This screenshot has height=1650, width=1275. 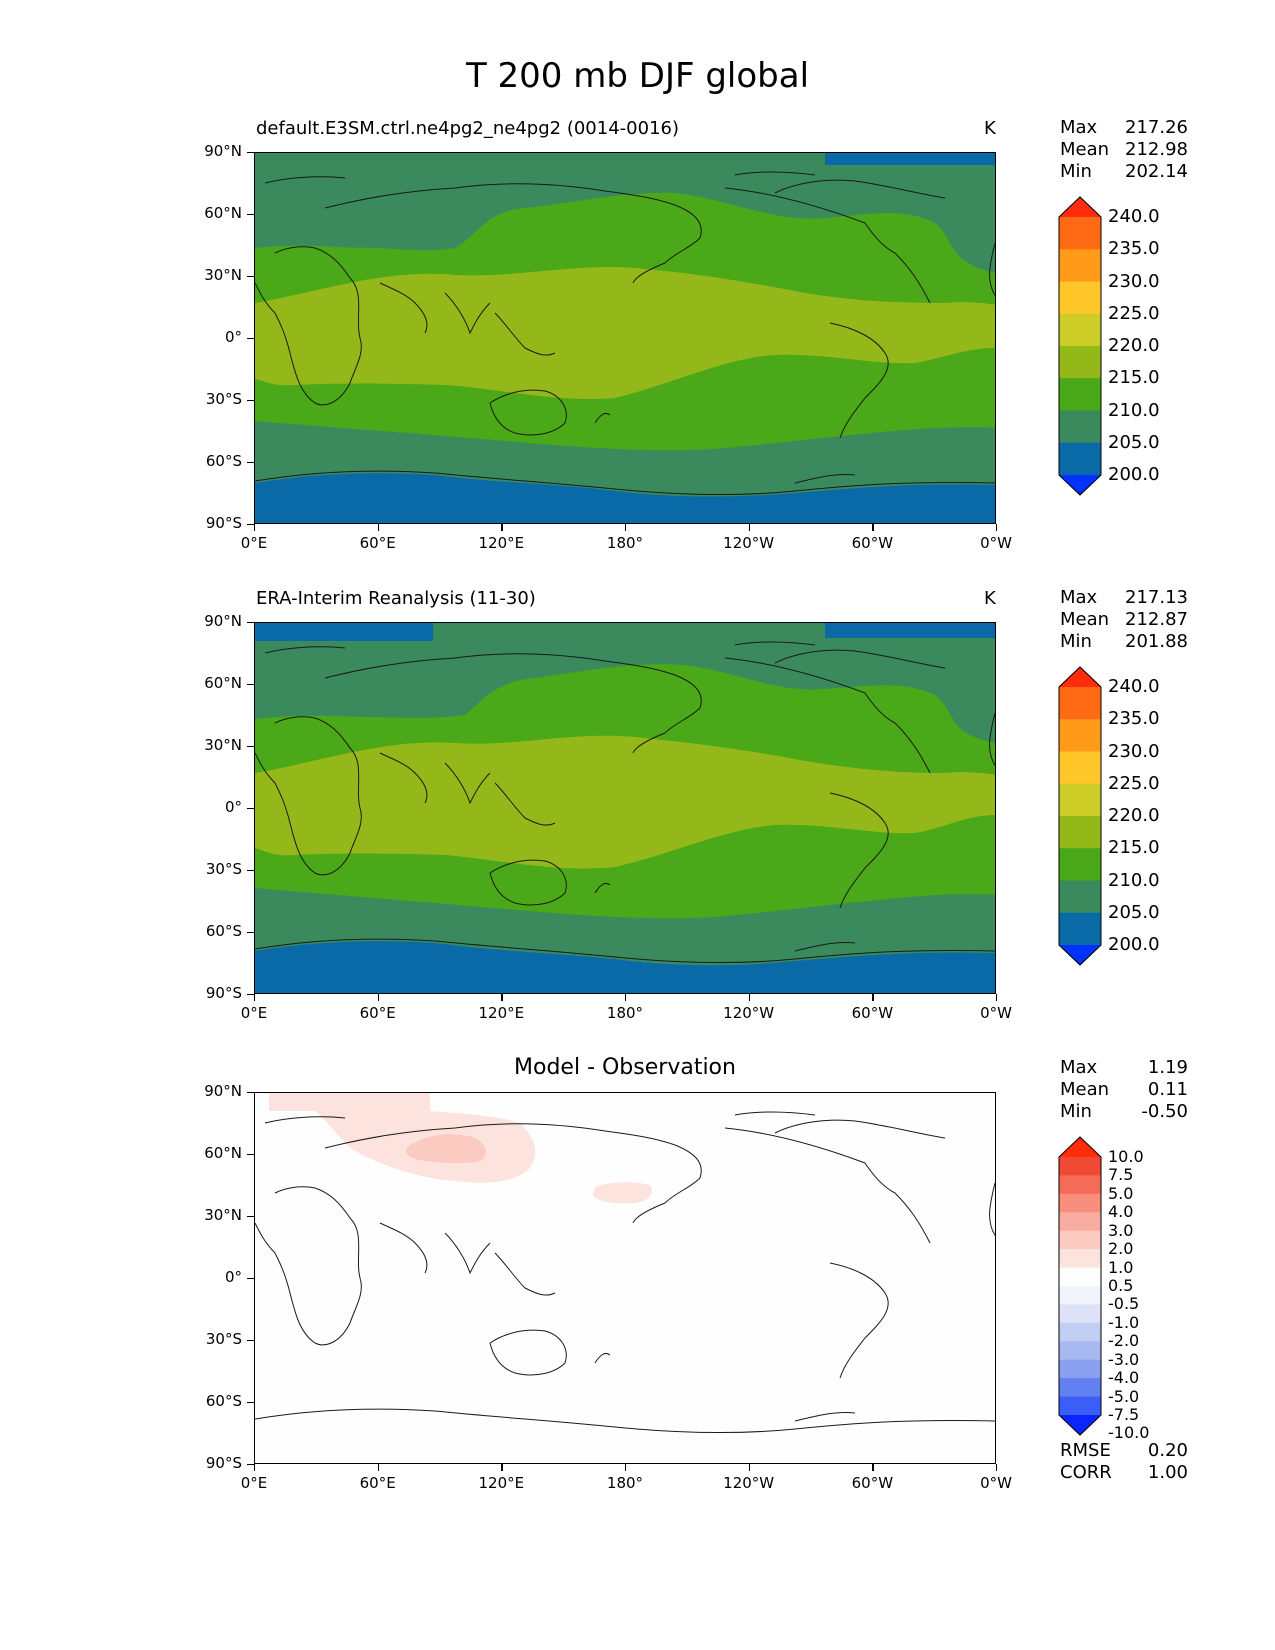 I want to click on colorbar-tick-label: -5.0, so click(x=1124, y=1396).